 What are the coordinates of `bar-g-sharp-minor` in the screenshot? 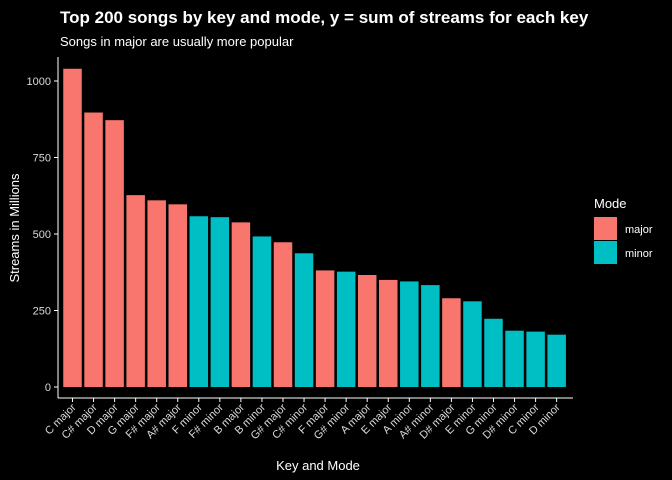 It's located at (346, 329).